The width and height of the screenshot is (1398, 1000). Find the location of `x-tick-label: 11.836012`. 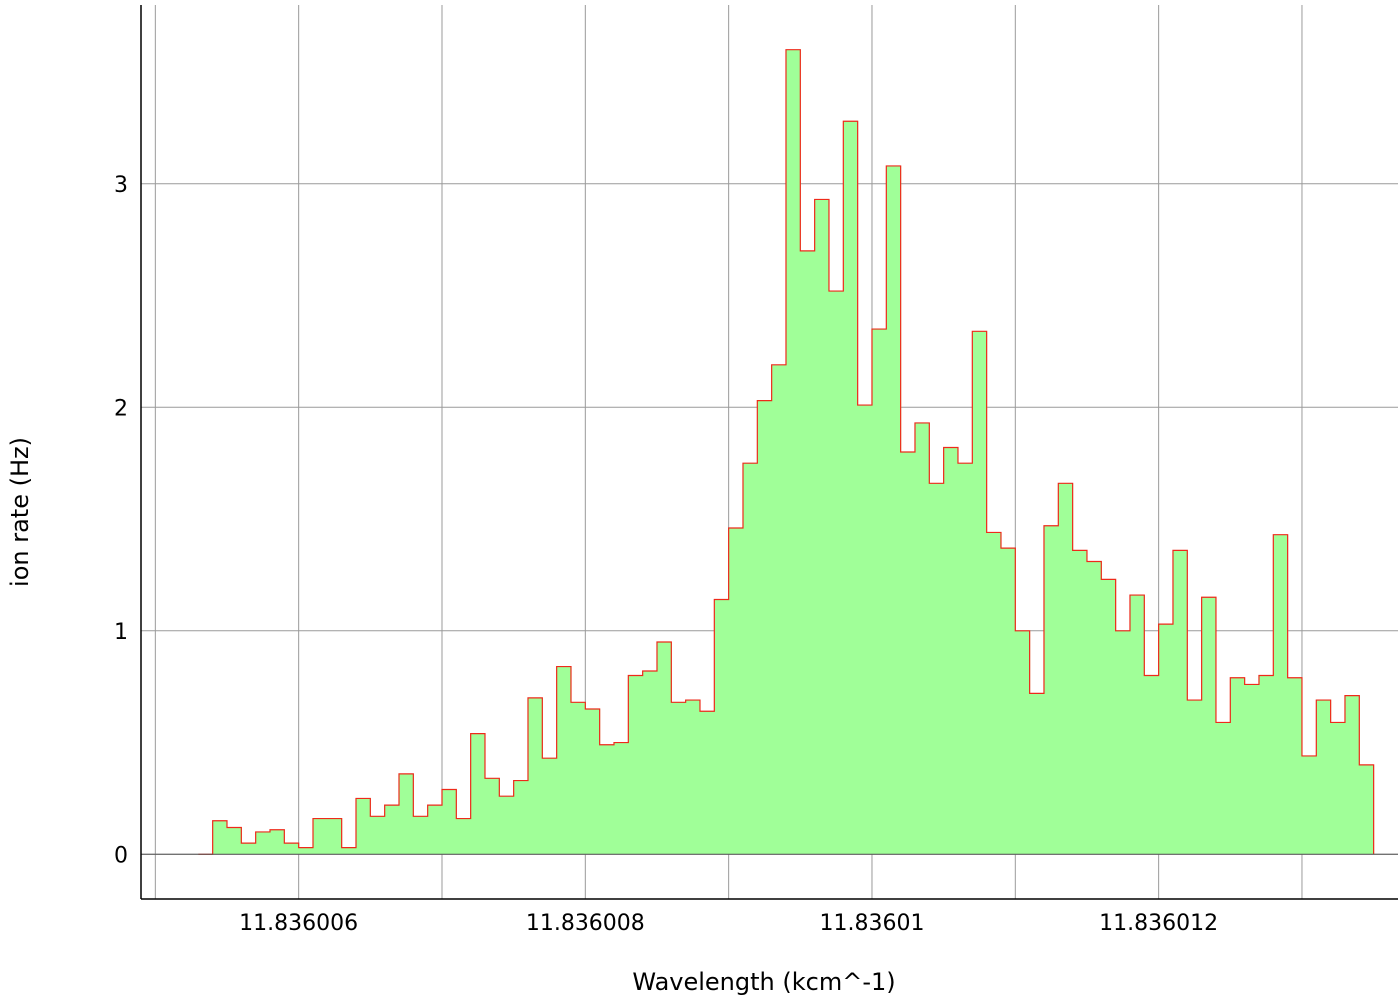

x-tick-label: 11.836012 is located at coordinates (1158, 923).